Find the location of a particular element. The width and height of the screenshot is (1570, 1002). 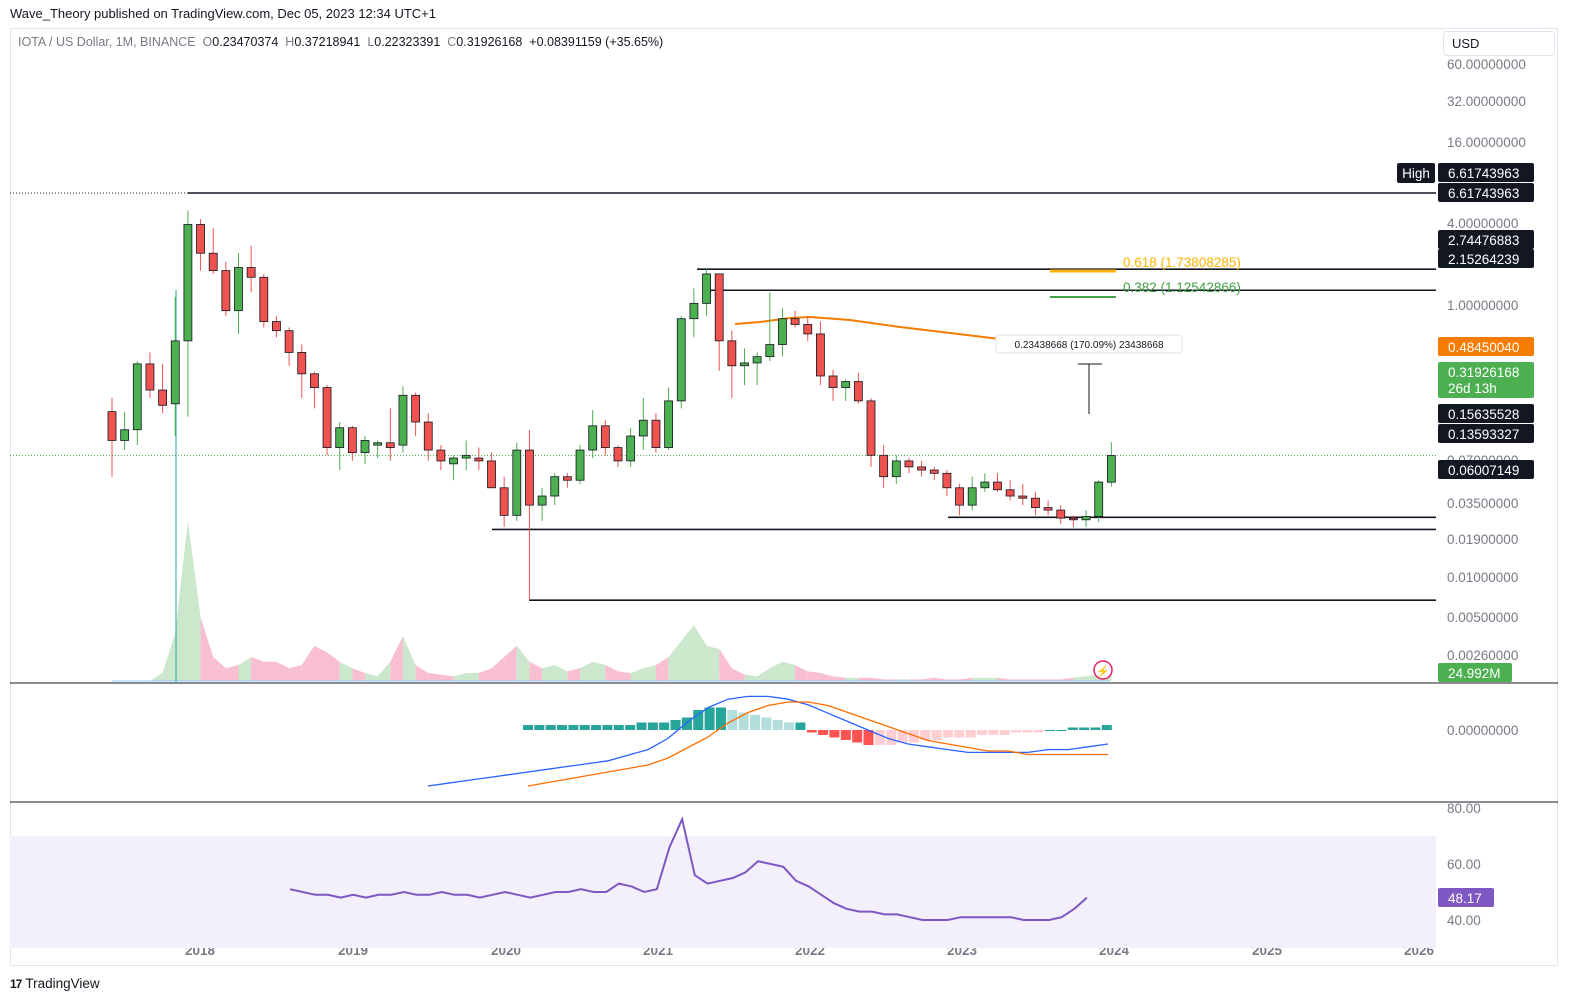

price-axis-tick: 0.01900000 is located at coordinates (1482, 539).